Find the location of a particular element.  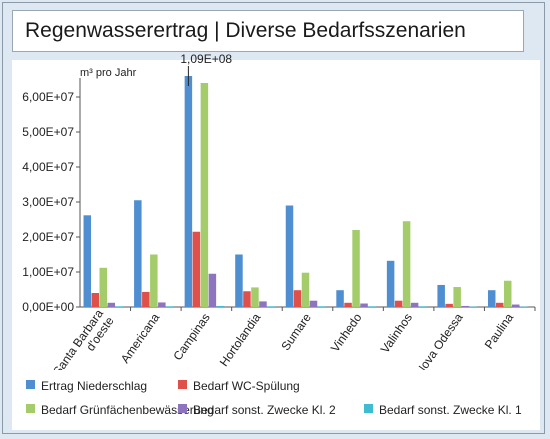

y-tick-label: 4,00E+07 is located at coordinates (48, 167).